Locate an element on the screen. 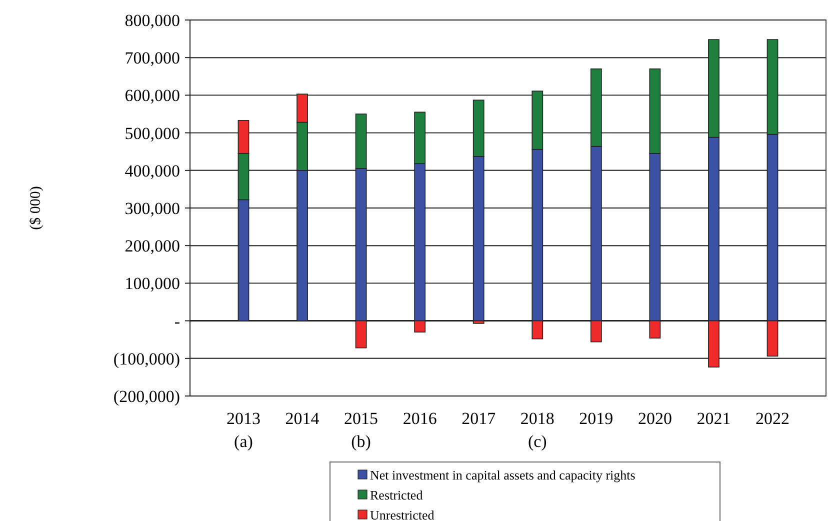 Image resolution: width=838 pixels, height=521 pixels. legend-label: Net investment in capital assets and capacity rights is located at coordinates (503, 475).